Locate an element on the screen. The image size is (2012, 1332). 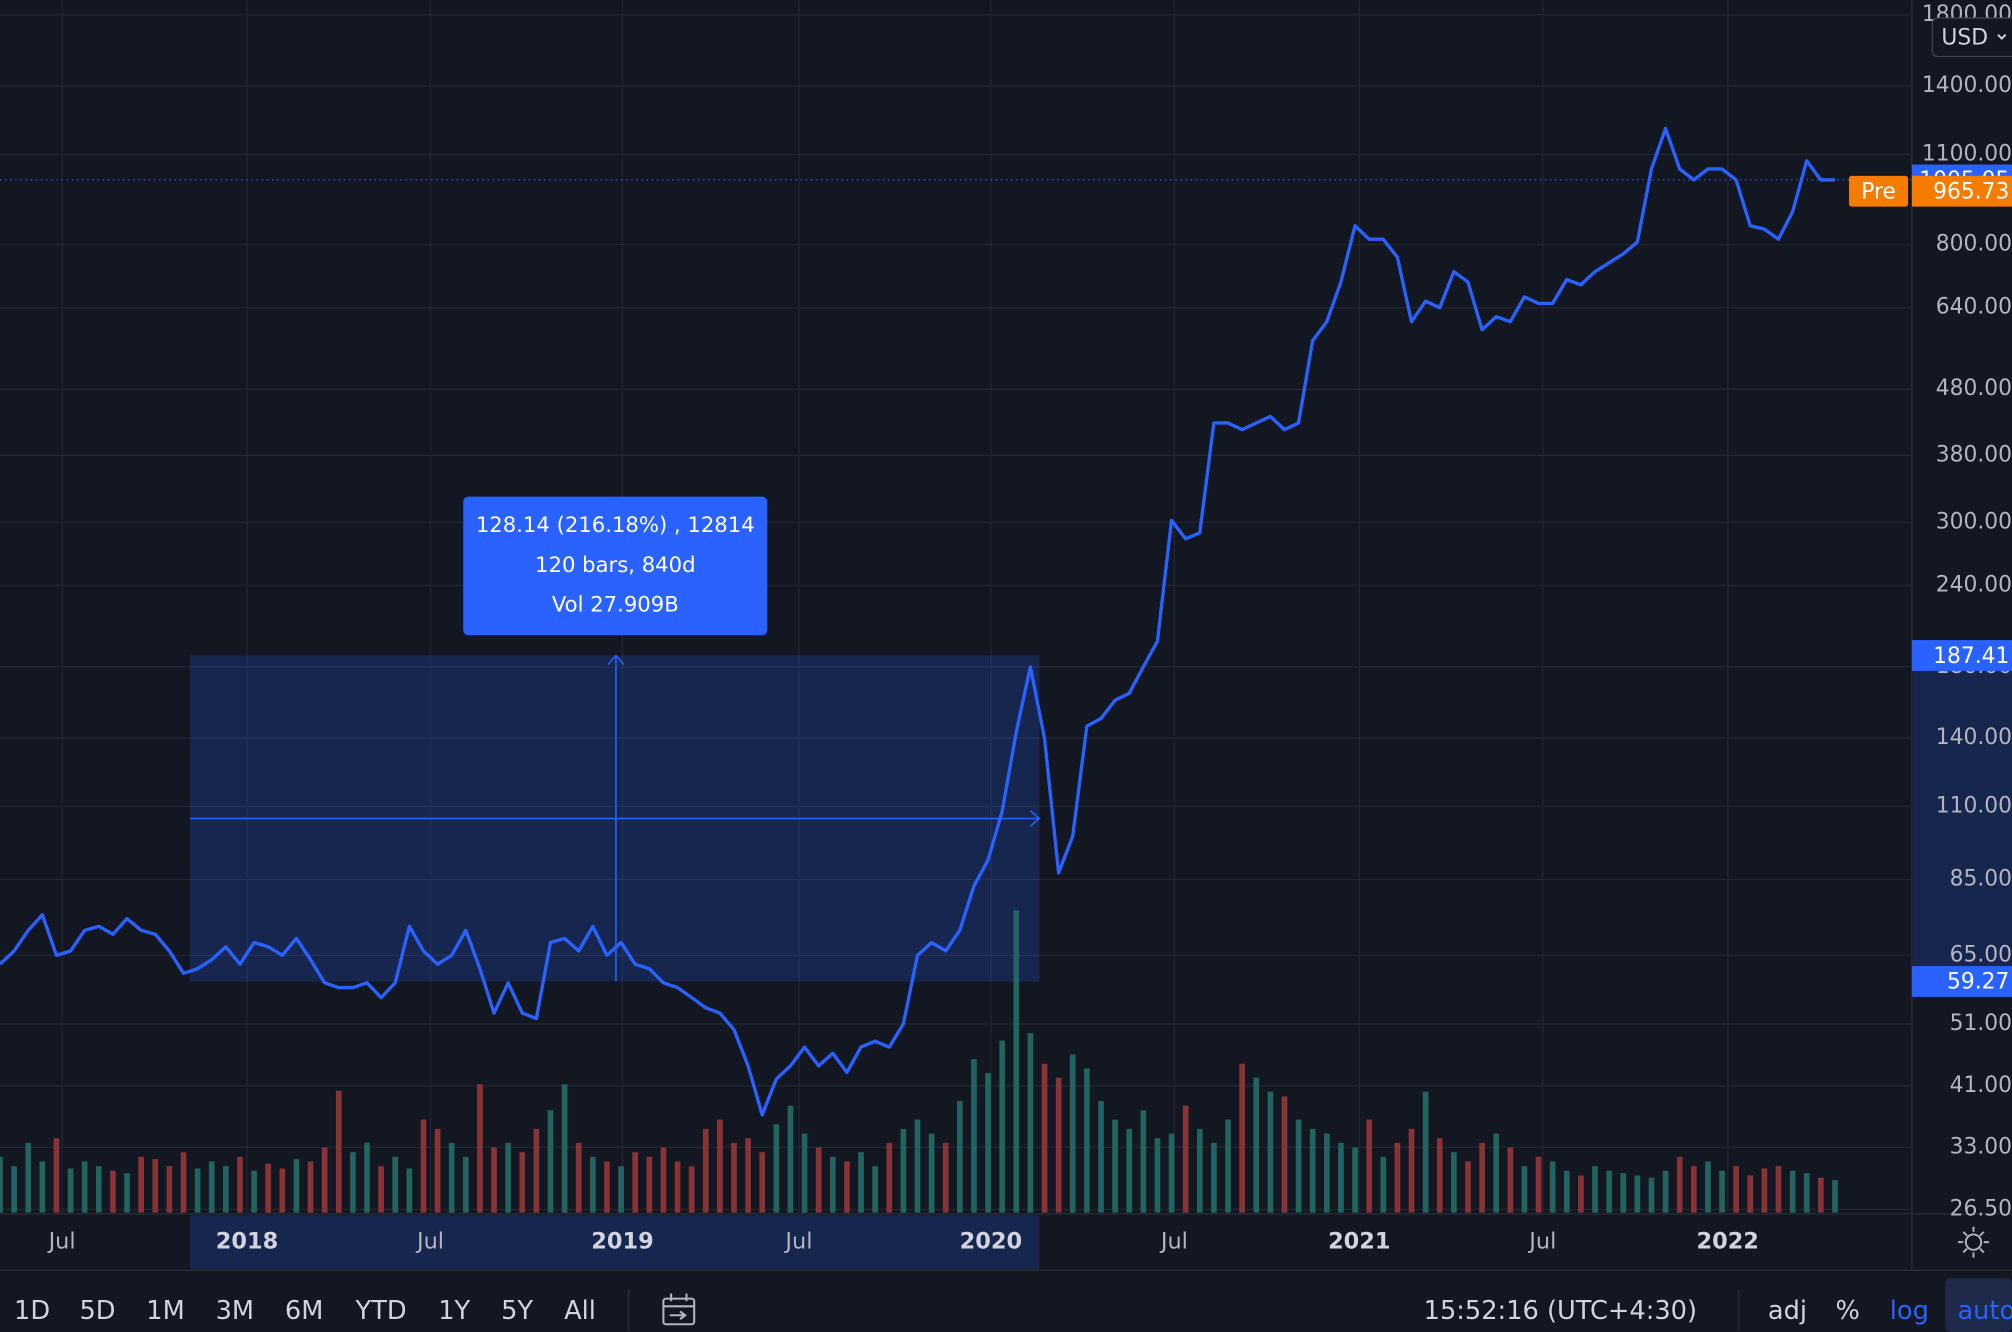
range-button: 5D is located at coordinates (97, 1311).